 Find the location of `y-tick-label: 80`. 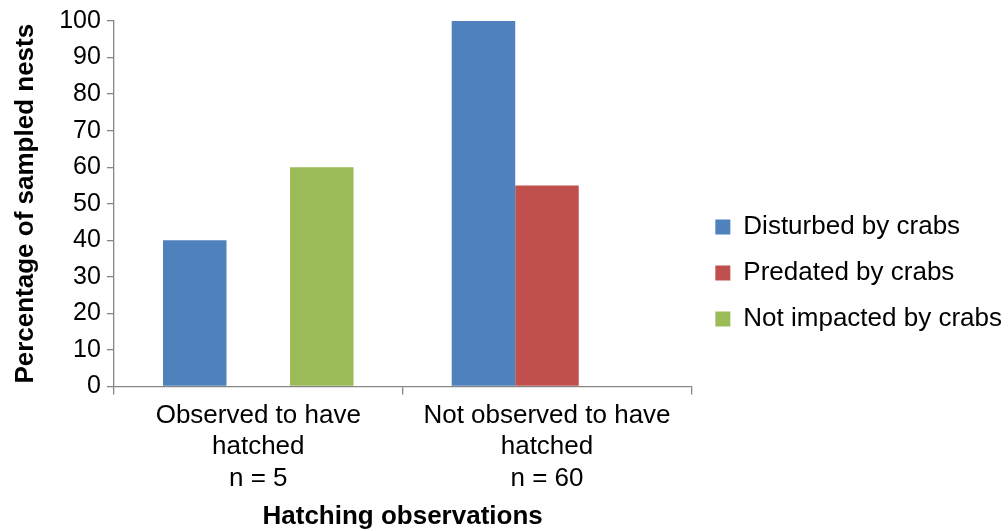

y-tick-label: 80 is located at coordinates (87, 91).